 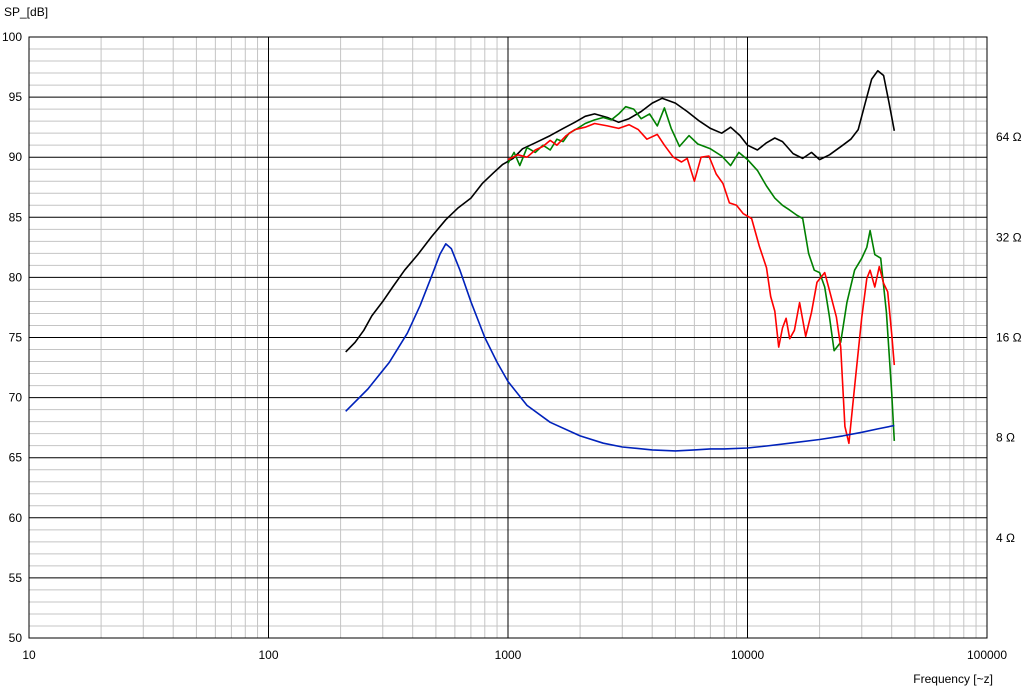 I want to click on y-tick-label: 60, so click(x=16, y=518).